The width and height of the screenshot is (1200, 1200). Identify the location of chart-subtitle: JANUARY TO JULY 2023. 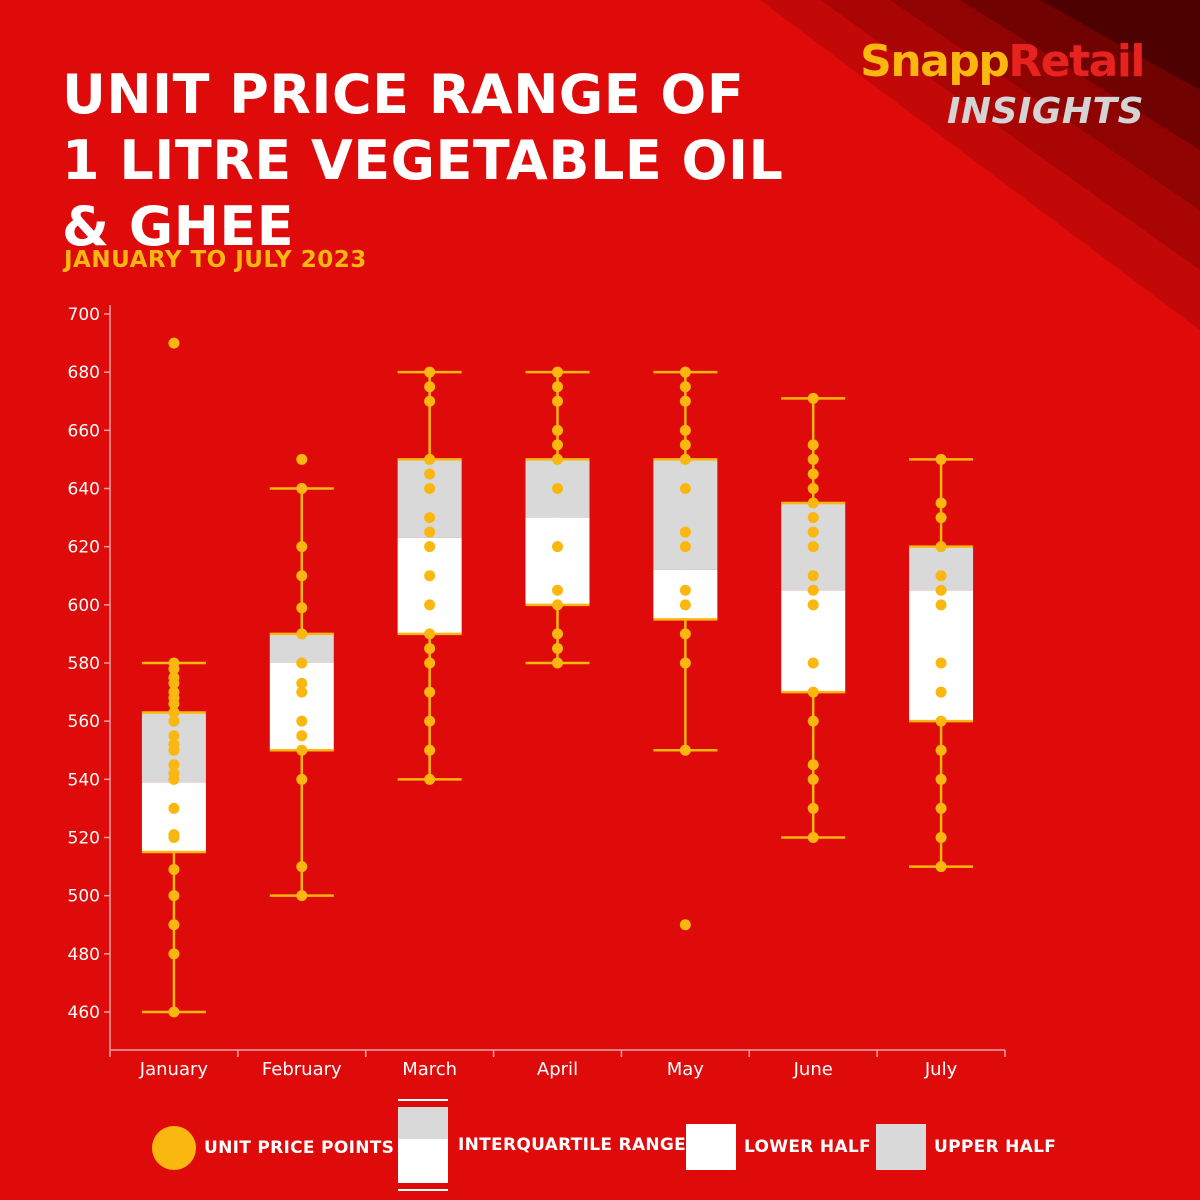
(215, 260).